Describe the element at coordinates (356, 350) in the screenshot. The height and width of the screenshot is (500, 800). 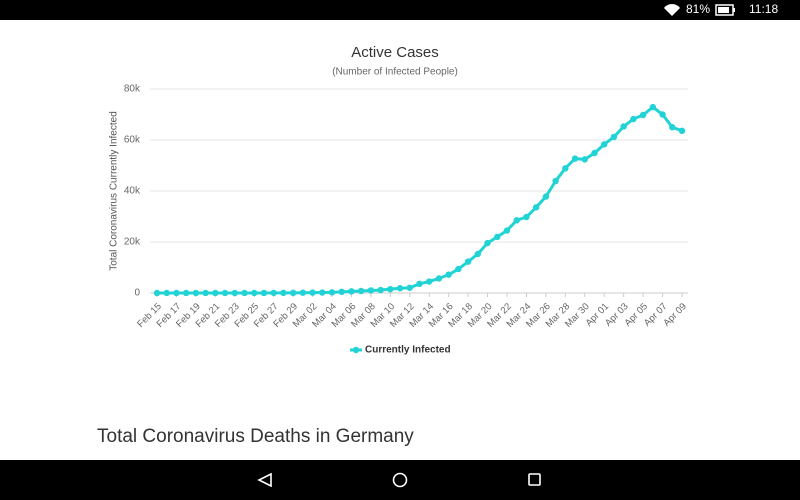
I see `legend-marker` at that location.